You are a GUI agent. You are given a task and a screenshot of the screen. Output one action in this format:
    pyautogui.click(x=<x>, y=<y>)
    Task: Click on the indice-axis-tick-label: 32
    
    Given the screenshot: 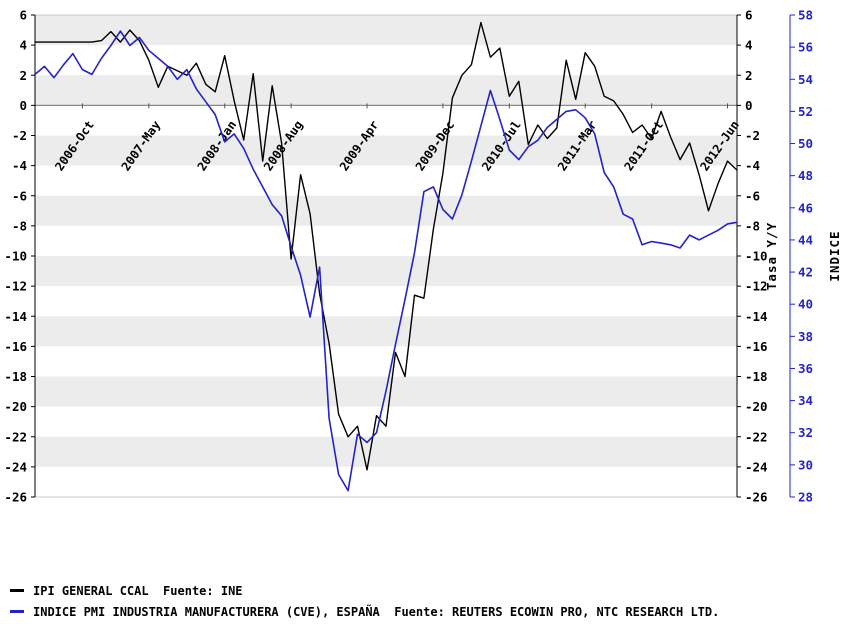 What is the action you would take?
    pyautogui.click(x=805, y=432)
    